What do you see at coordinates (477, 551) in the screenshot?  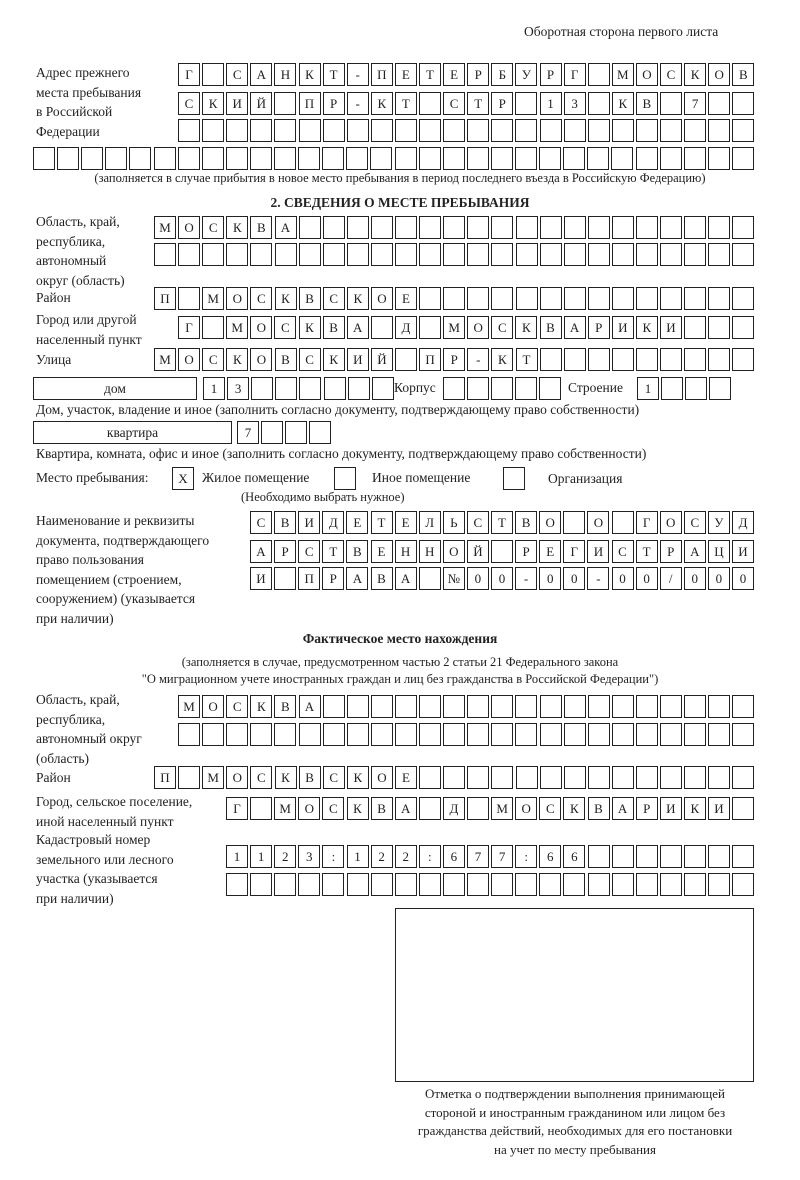 I see `char-cell: Й` at bounding box center [477, 551].